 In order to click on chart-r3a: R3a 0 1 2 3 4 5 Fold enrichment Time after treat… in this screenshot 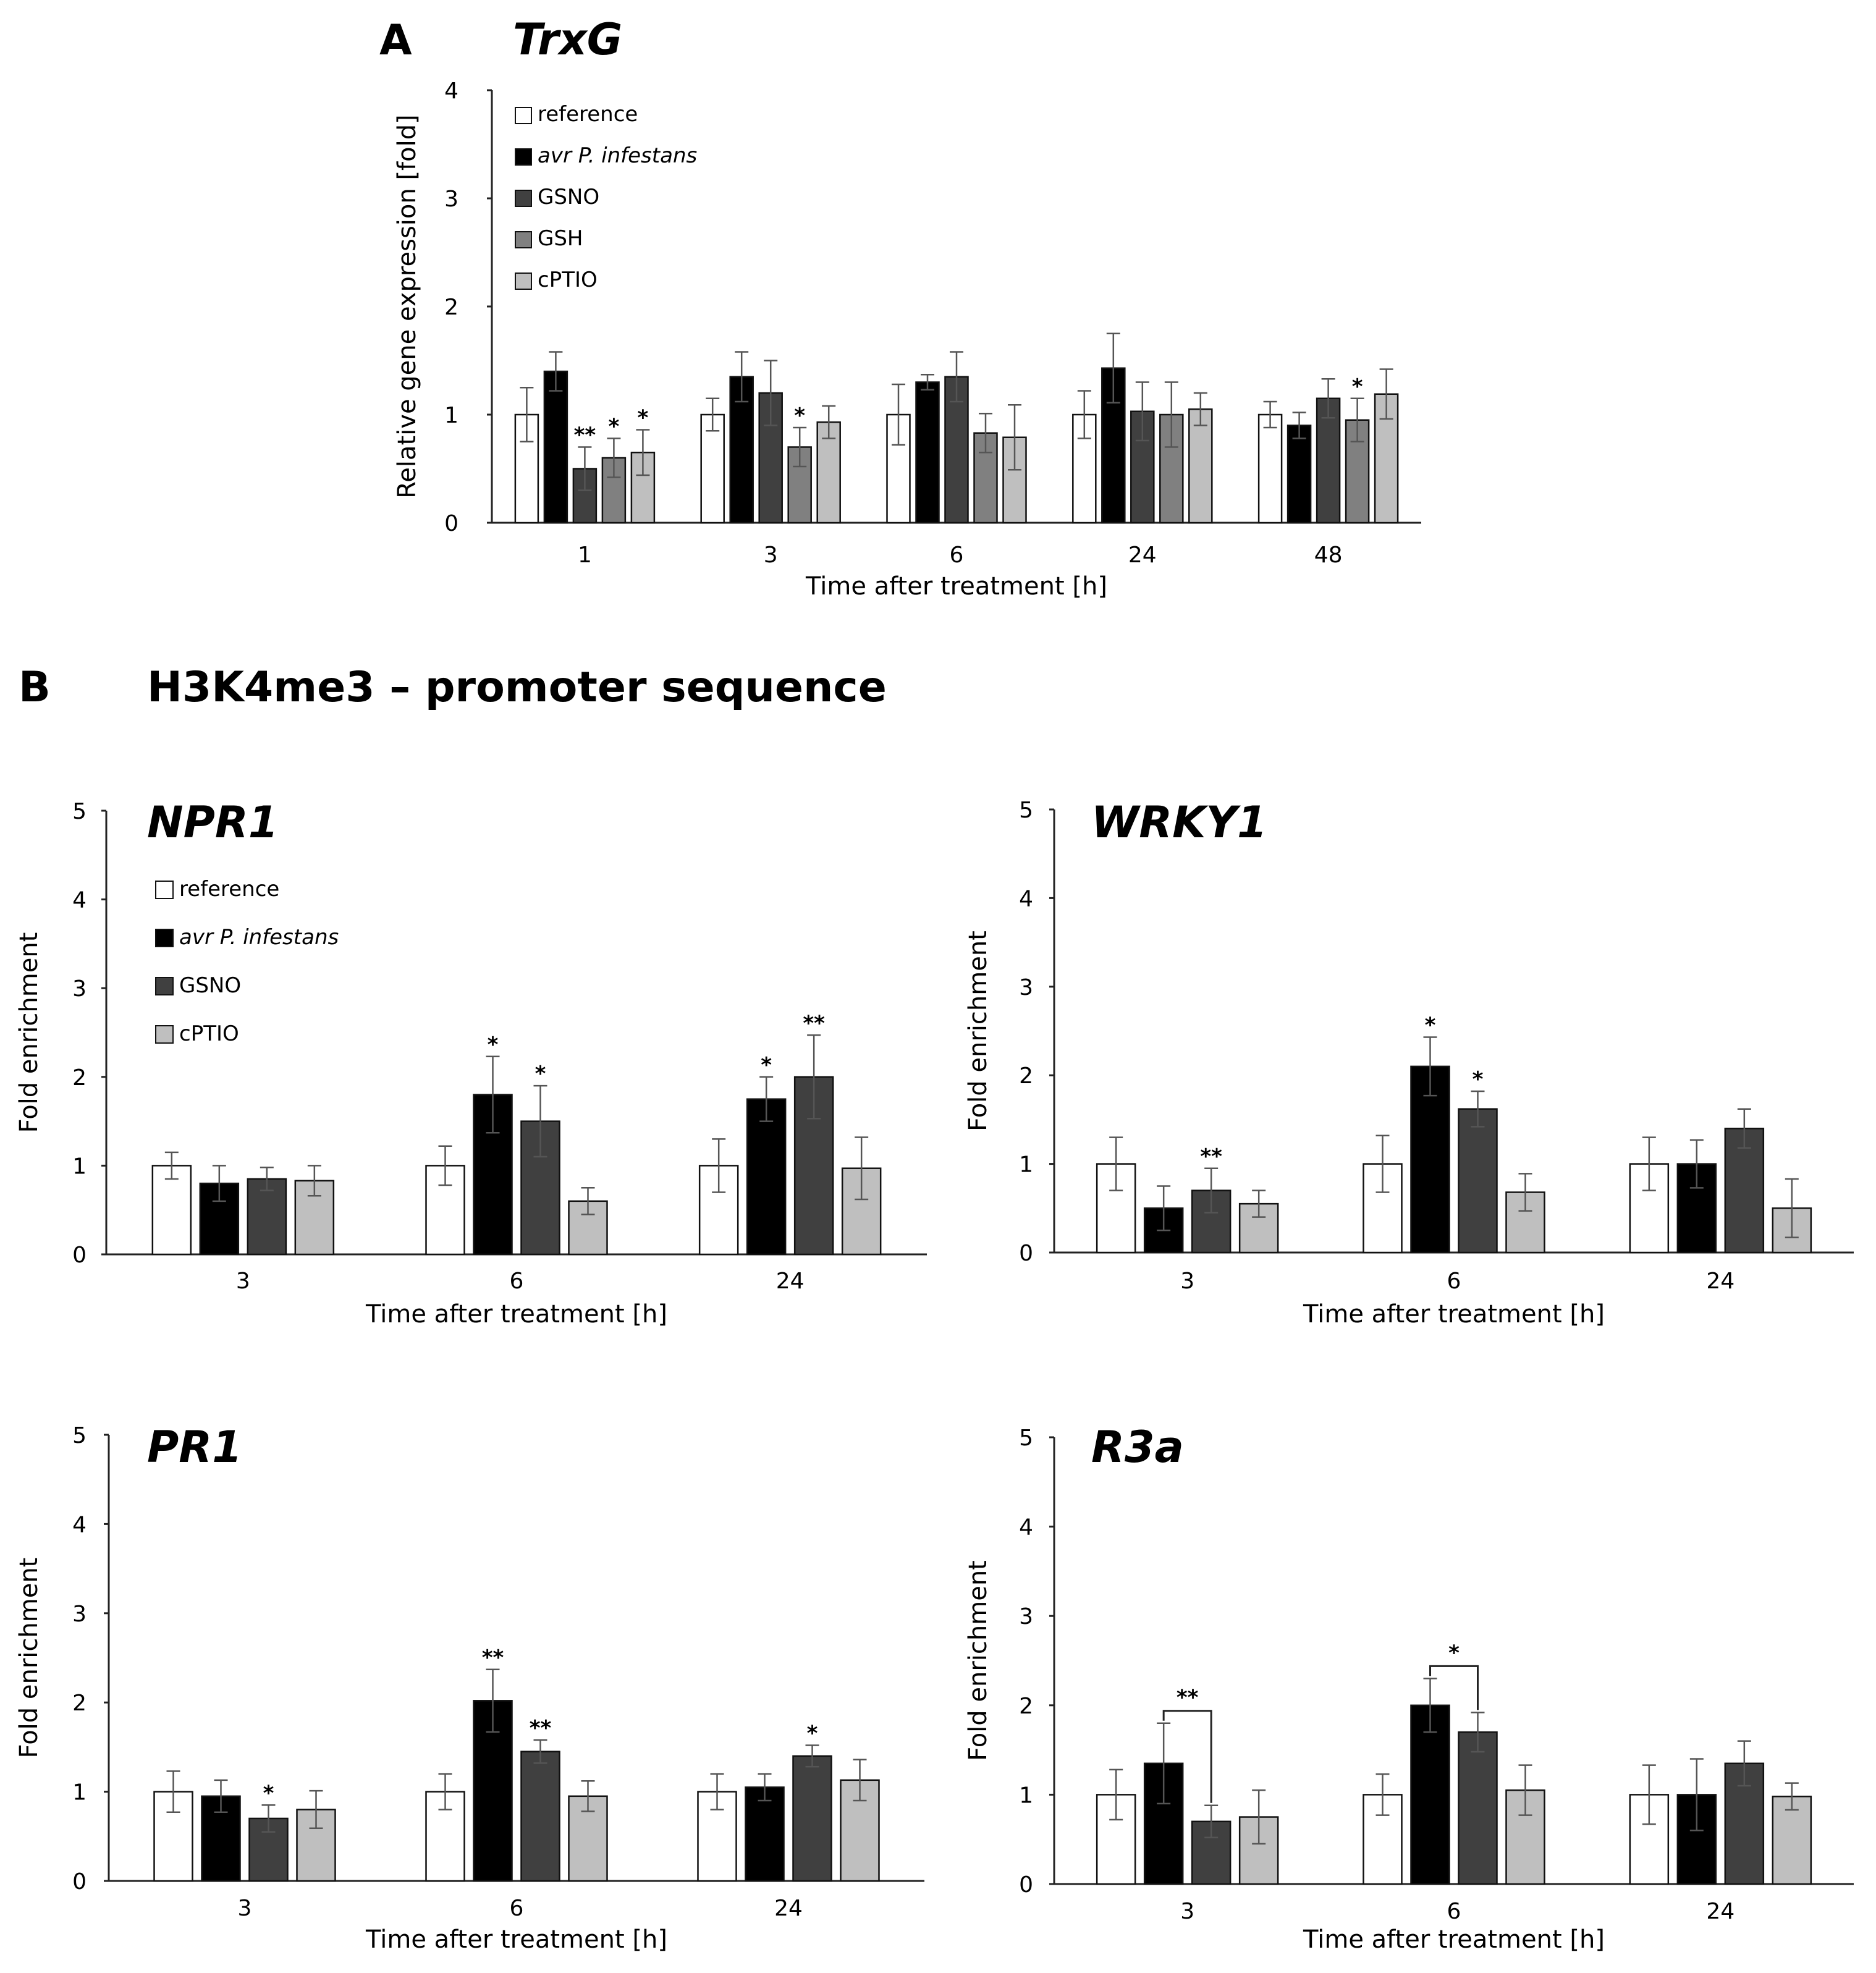, I will do `click(1409, 1688)`.